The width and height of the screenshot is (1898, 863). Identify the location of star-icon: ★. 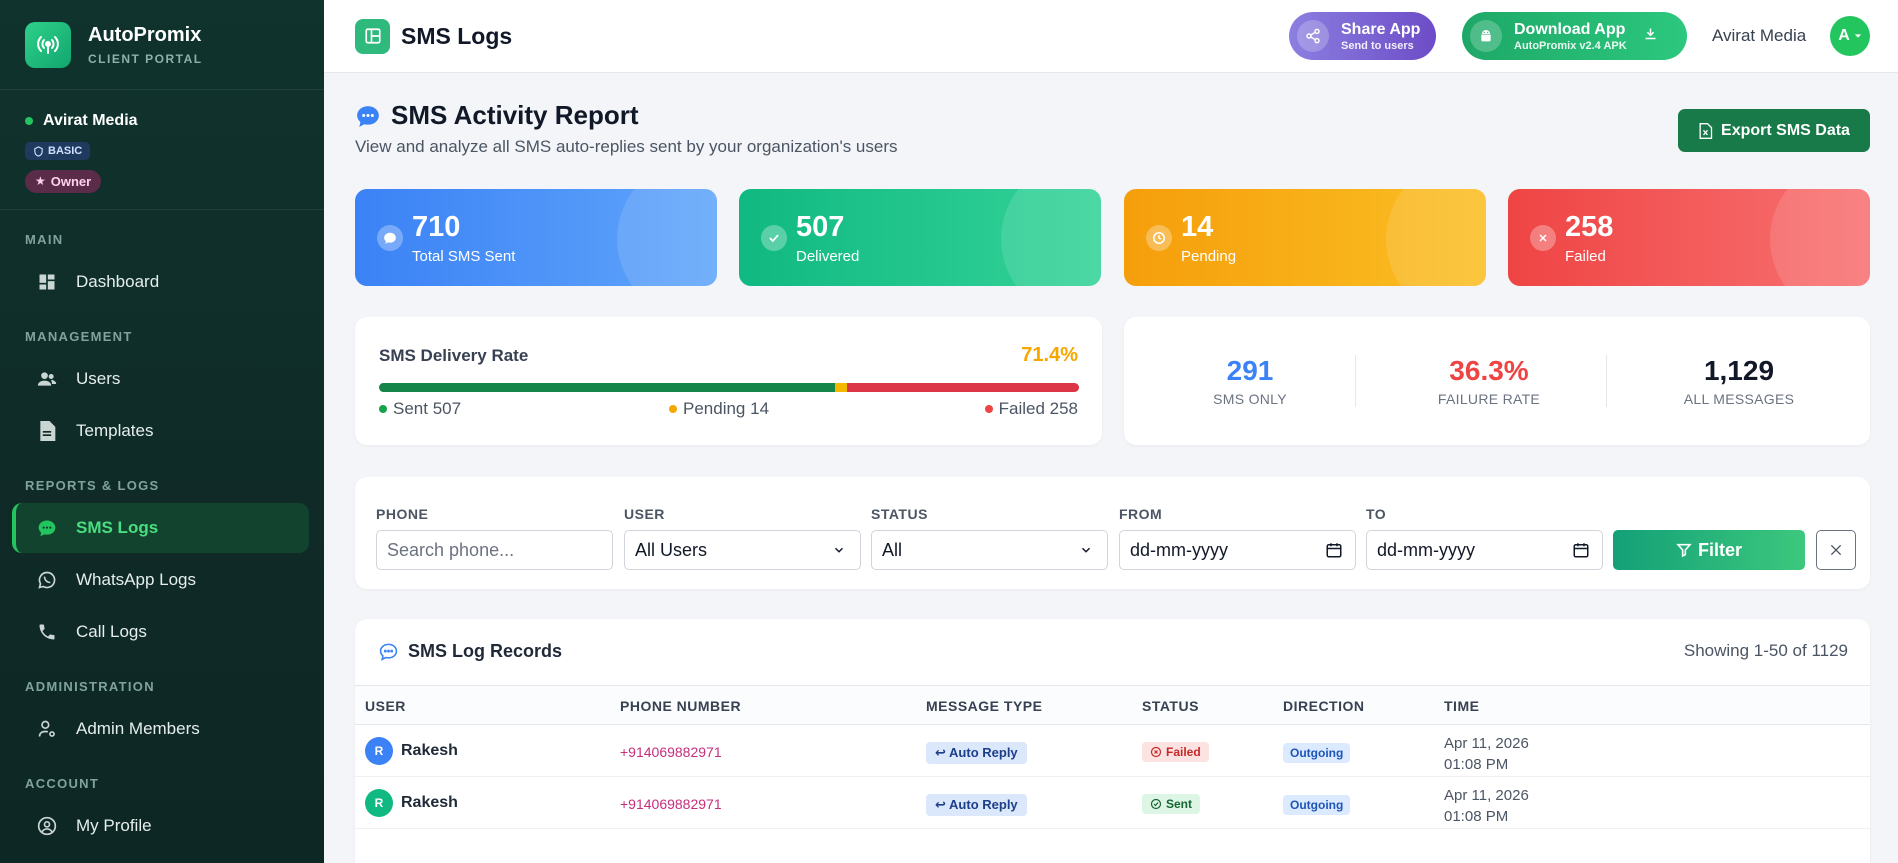
(40, 181).